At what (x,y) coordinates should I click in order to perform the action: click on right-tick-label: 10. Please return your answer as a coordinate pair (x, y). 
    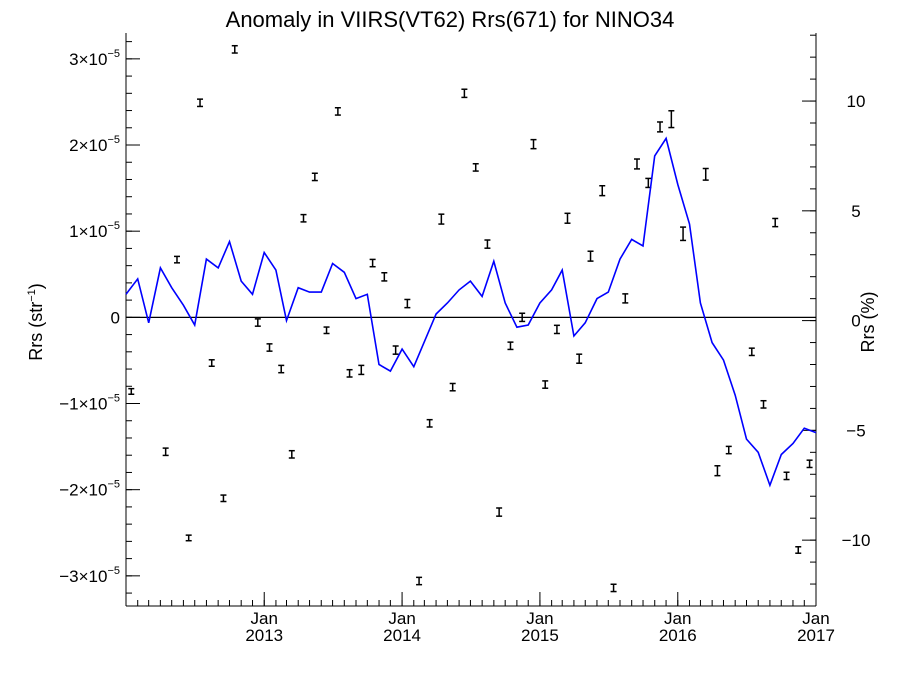
    Looking at the image, I should click on (856, 101).